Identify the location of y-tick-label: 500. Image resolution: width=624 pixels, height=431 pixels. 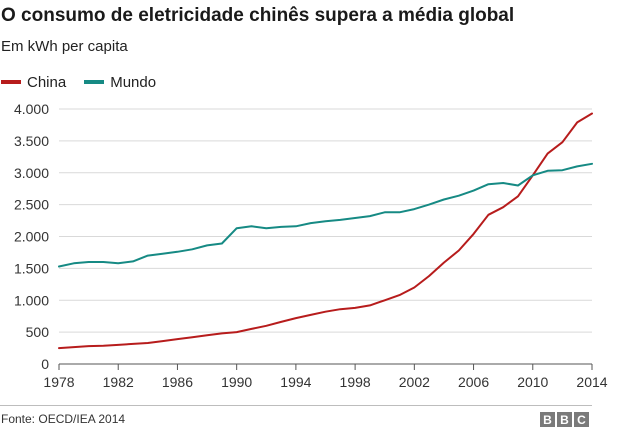
(38, 332).